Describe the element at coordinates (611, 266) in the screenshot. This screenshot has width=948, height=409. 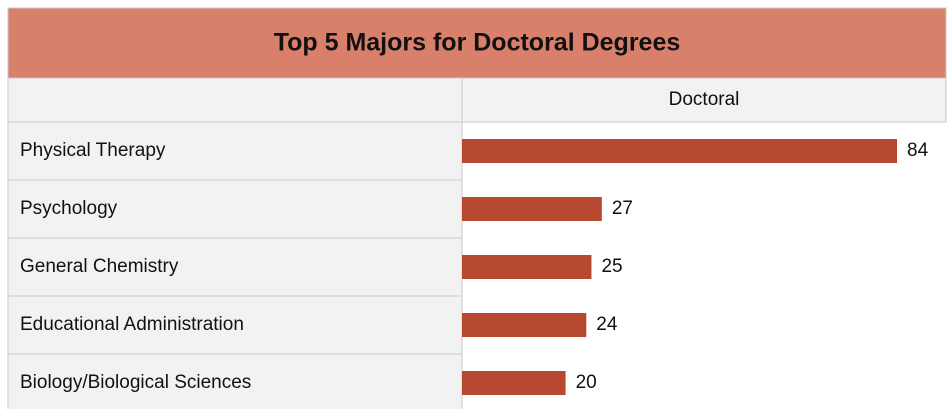
I see `value-label: 25` at that location.